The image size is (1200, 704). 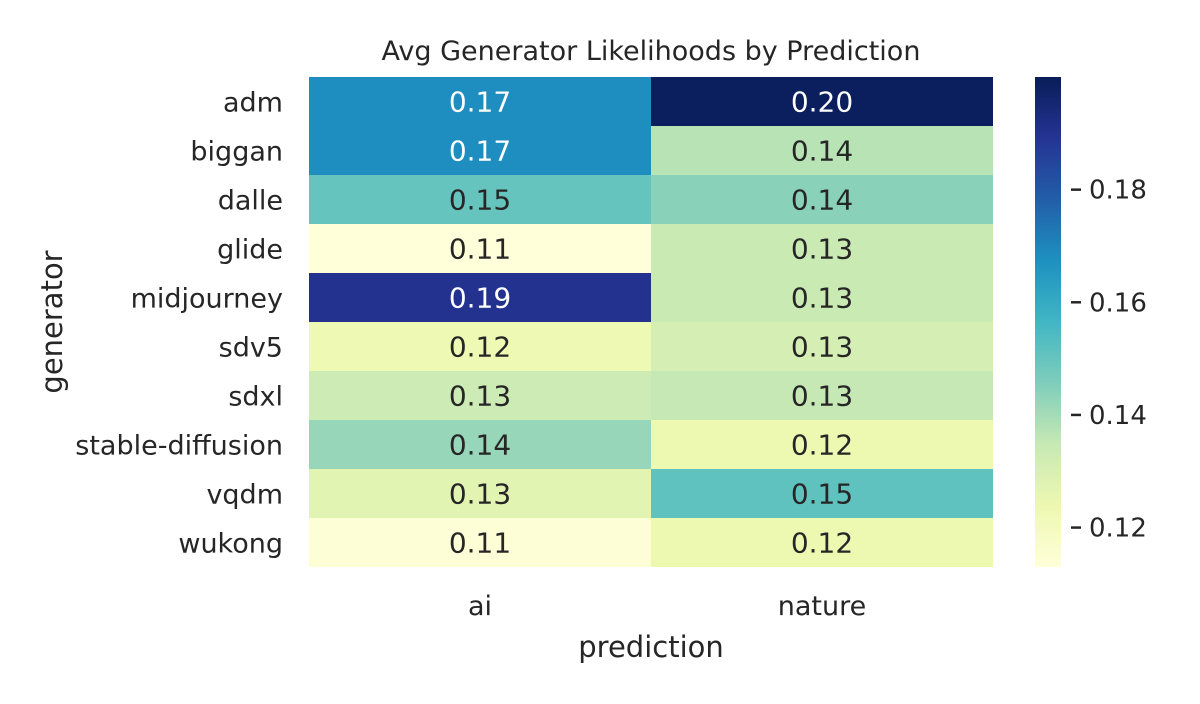 I want to click on y-axis-label: generator, so click(x=52, y=321).